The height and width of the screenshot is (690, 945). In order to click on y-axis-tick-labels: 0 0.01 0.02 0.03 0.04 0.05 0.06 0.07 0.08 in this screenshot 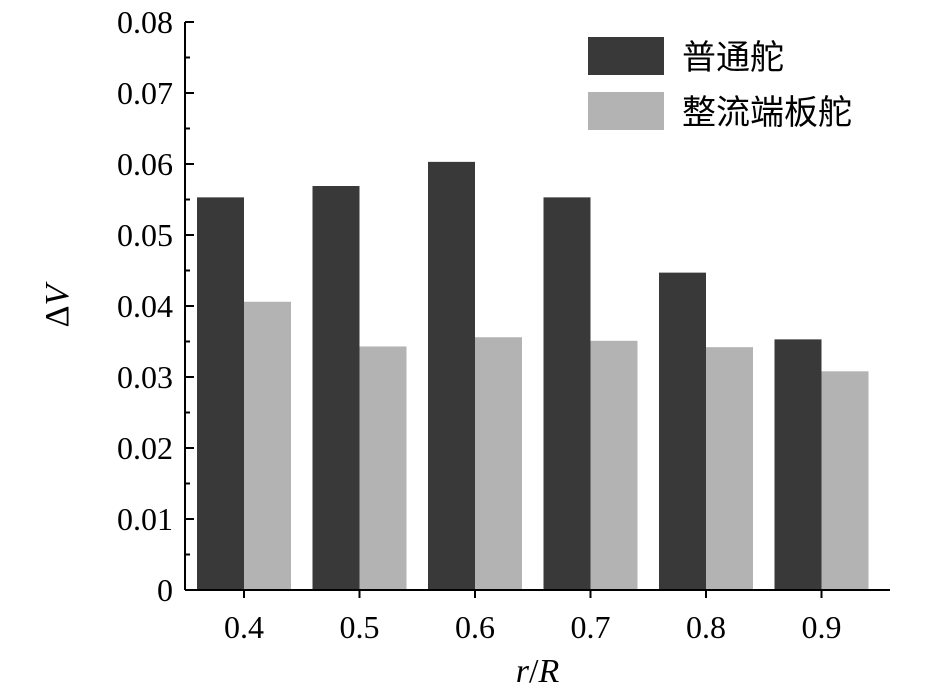, I will do `click(145, 306)`.